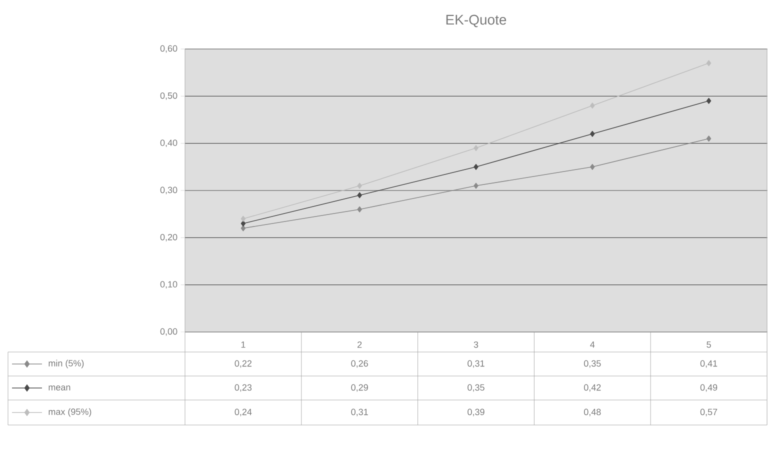 The width and height of the screenshot is (768, 466). I want to click on data-label: 0,48, so click(592, 412).